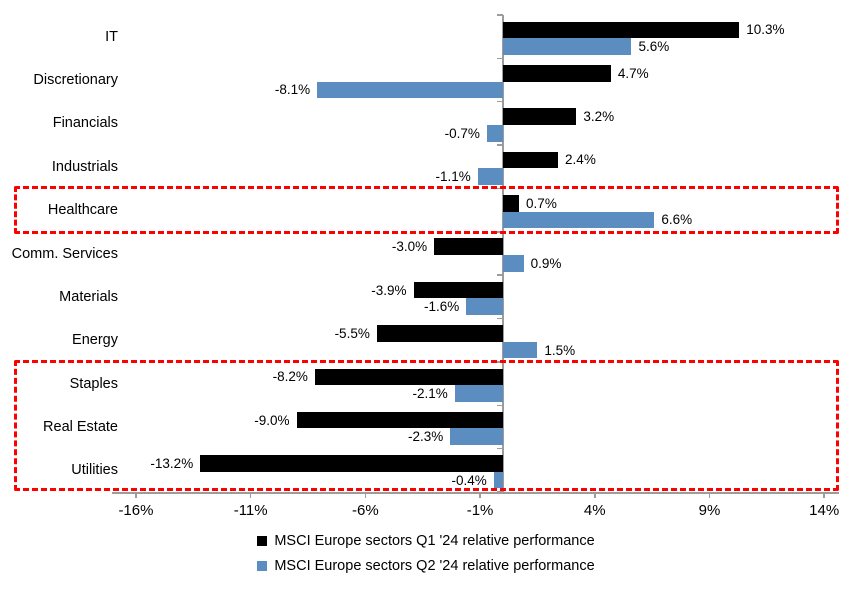  I want to click on value-label: 3.2%, so click(599, 117).